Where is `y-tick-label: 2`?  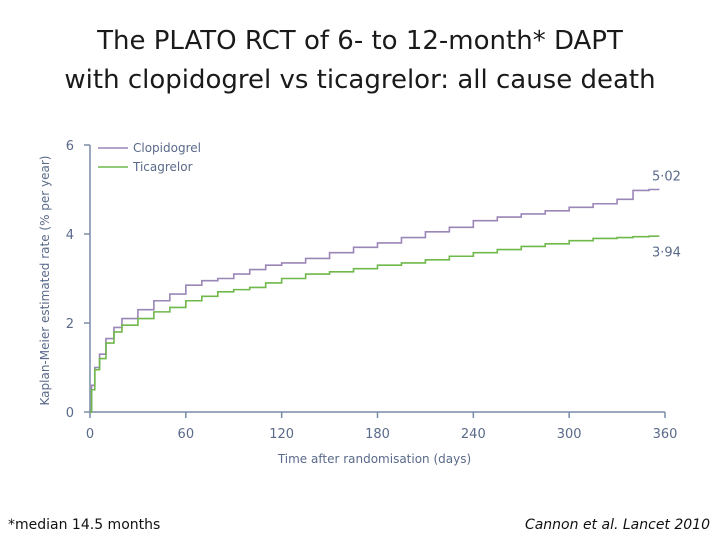 y-tick-label: 2 is located at coordinates (70, 324).